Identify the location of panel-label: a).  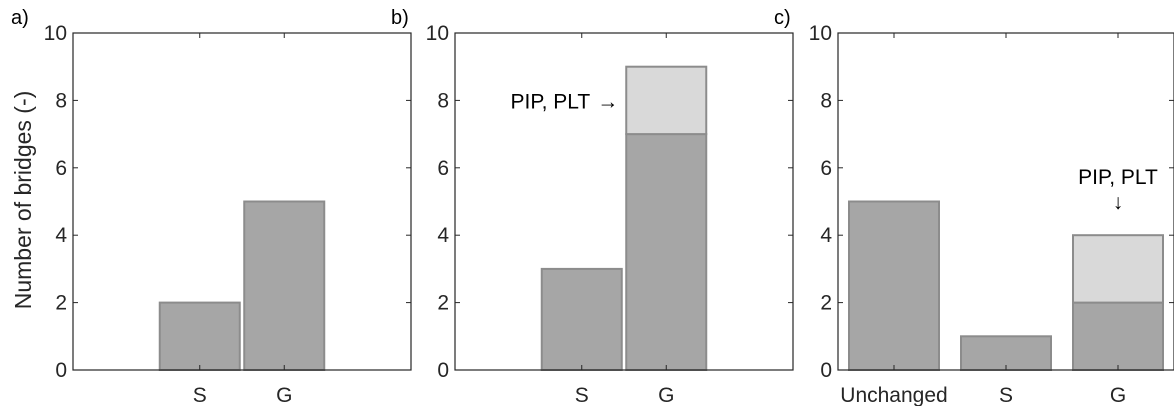
(20, 18).